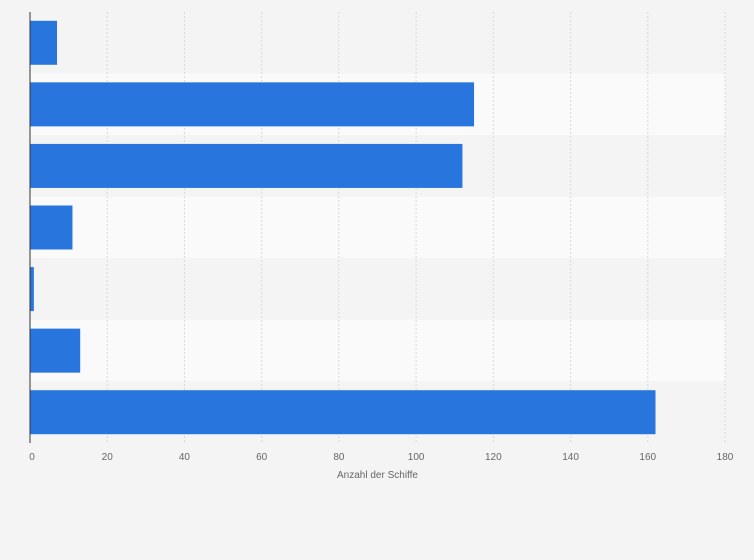 The image size is (754, 560). Describe the element at coordinates (32, 457) in the screenshot. I see `x-tick-label: 0` at that location.